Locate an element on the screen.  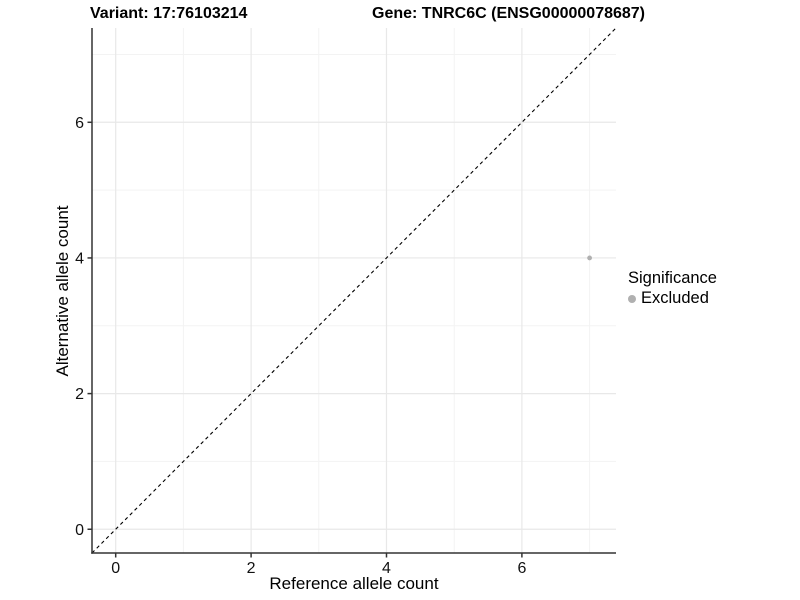
y-tick-label: 0 is located at coordinates (79, 530).